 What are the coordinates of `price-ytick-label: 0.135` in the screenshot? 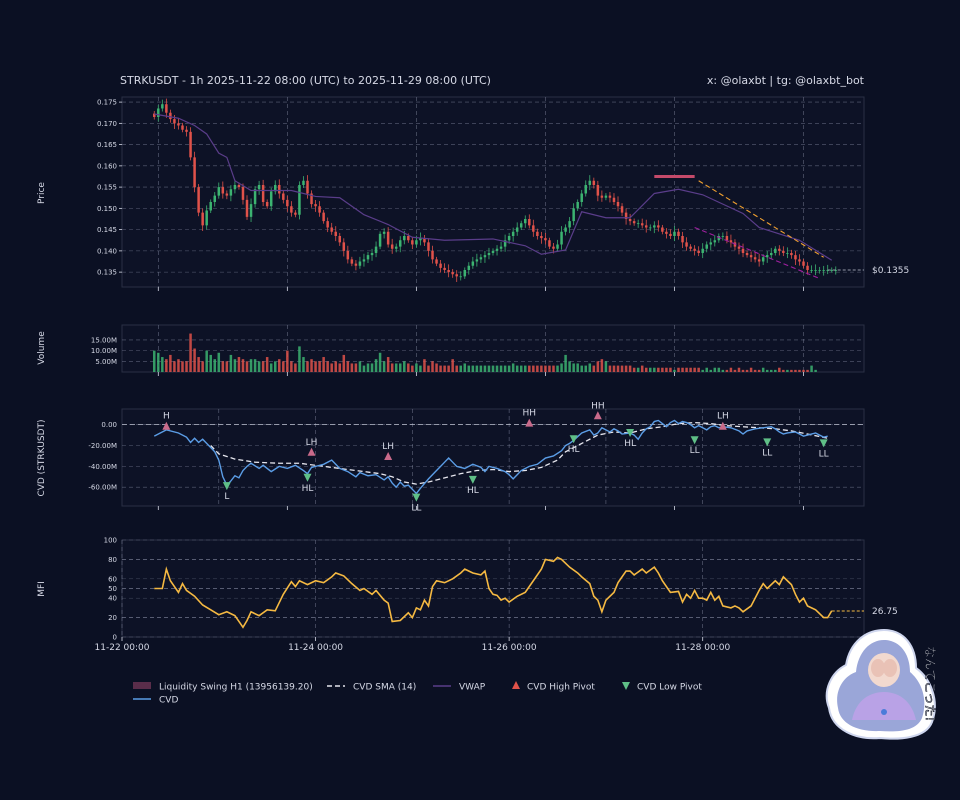 It's located at (107, 273).